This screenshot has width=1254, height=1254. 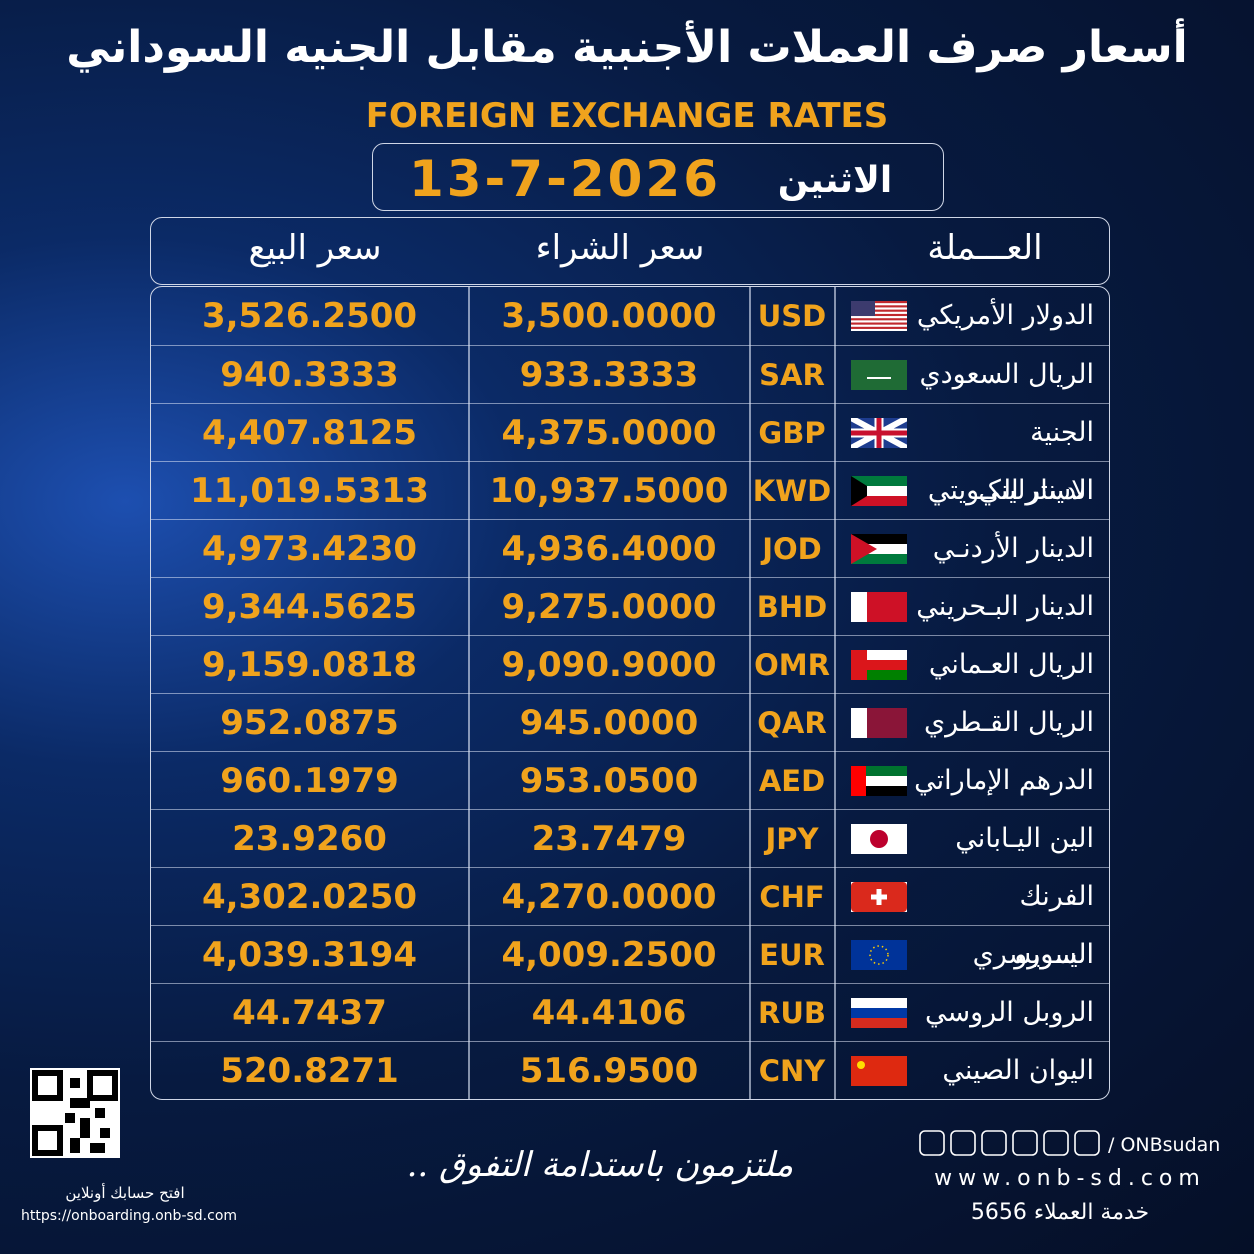 What do you see at coordinates (609, 1013) in the screenshot?
I see `buy-rate: 44.4106` at bounding box center [609, 1013].